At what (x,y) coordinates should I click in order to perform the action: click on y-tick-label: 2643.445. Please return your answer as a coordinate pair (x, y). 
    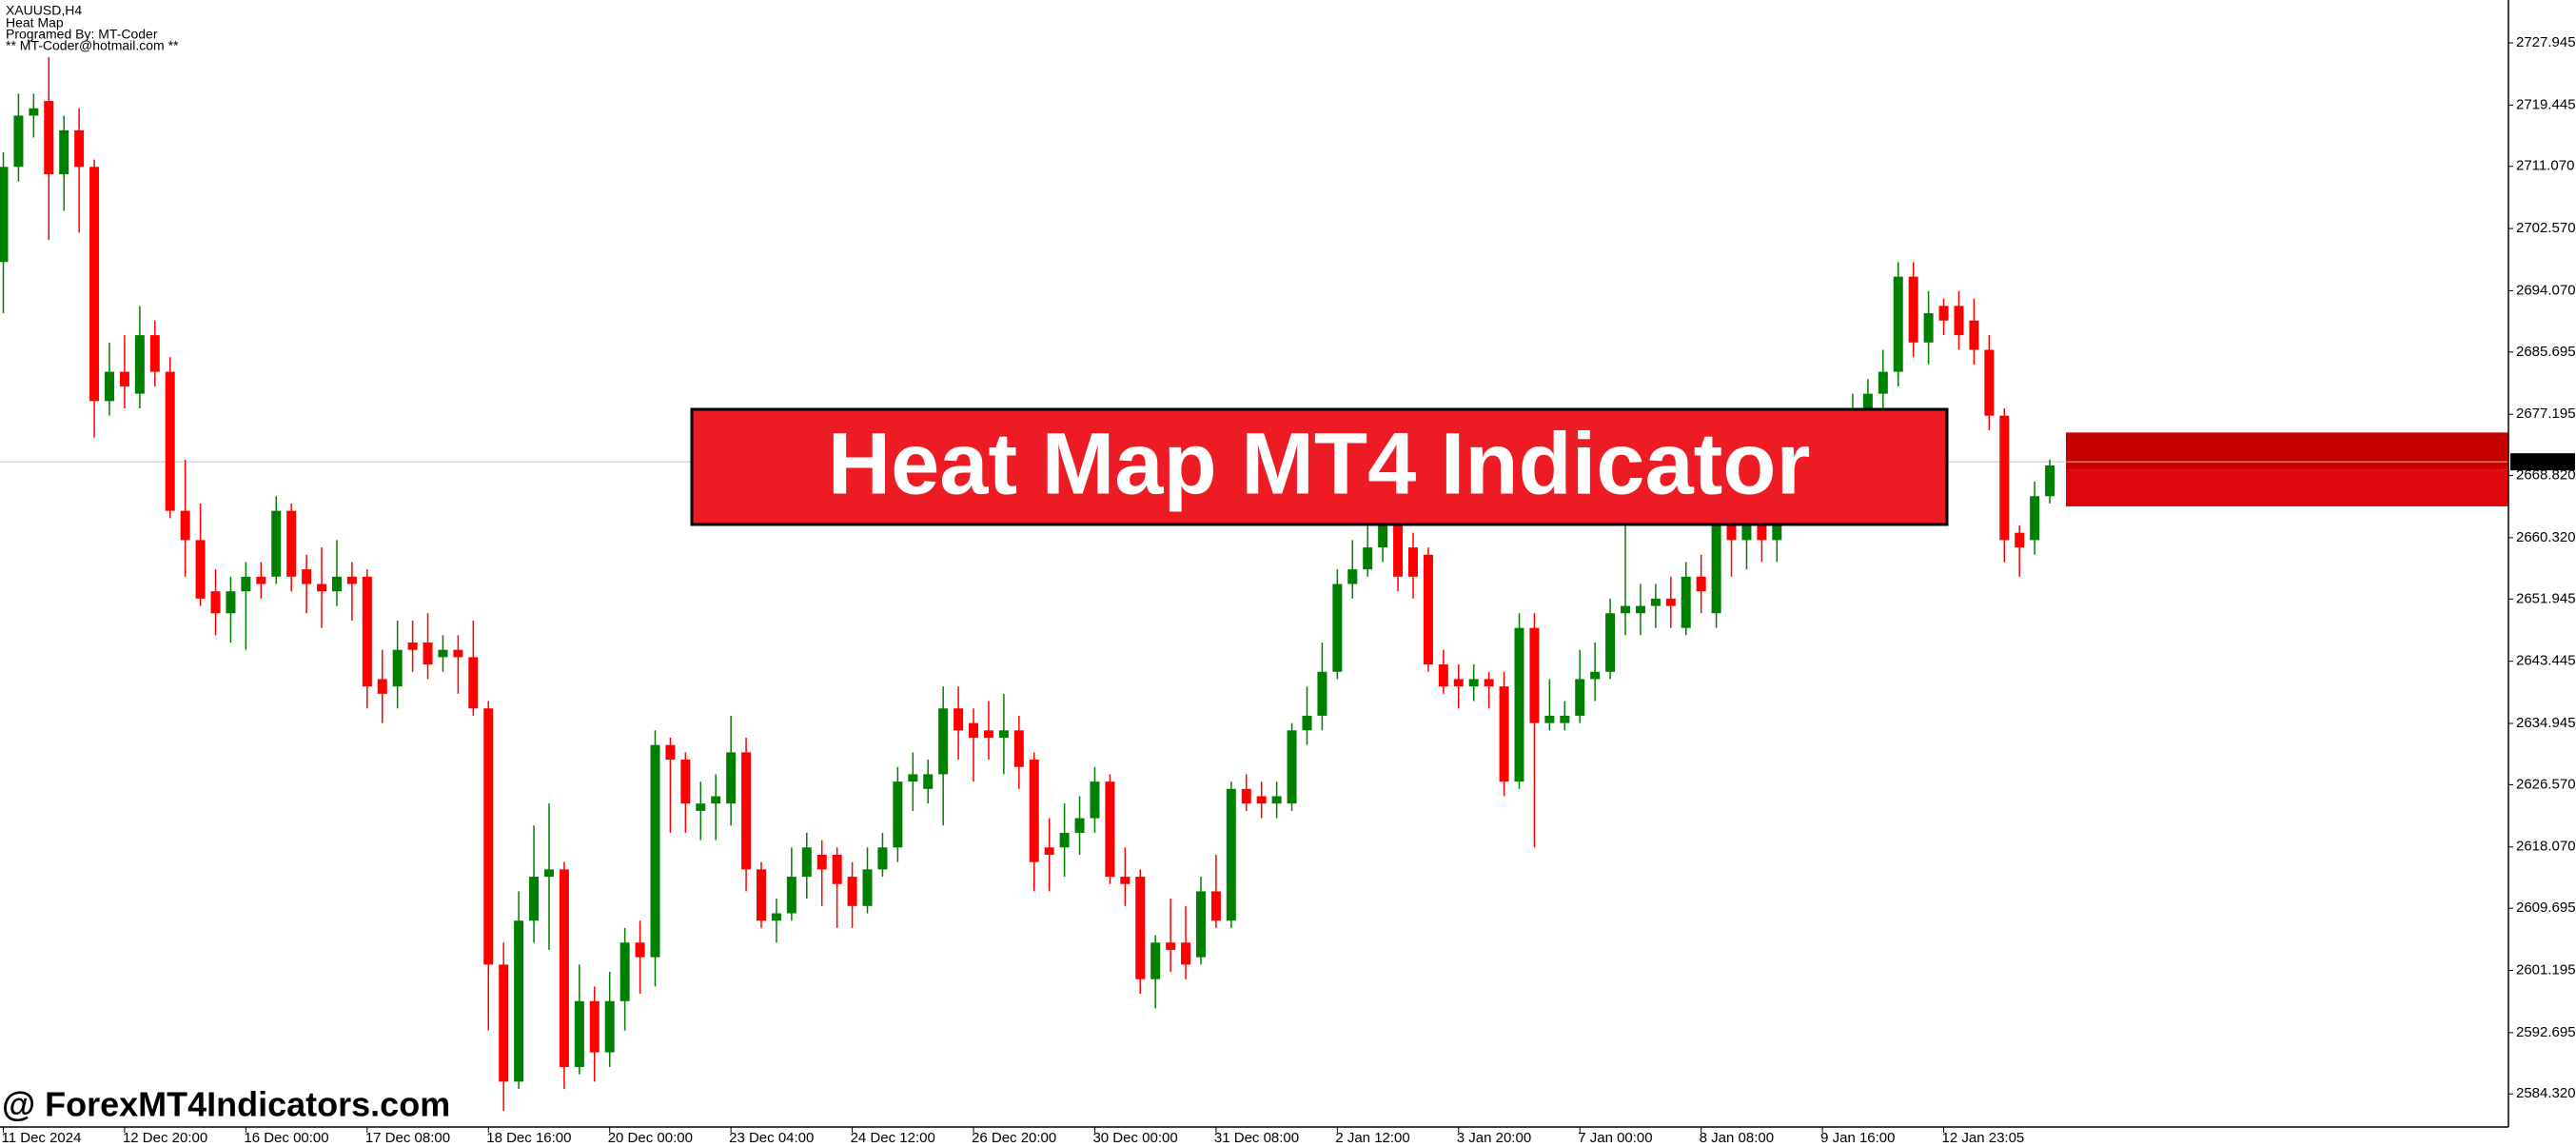
    Looking at the image, I should click on (2546, 661).